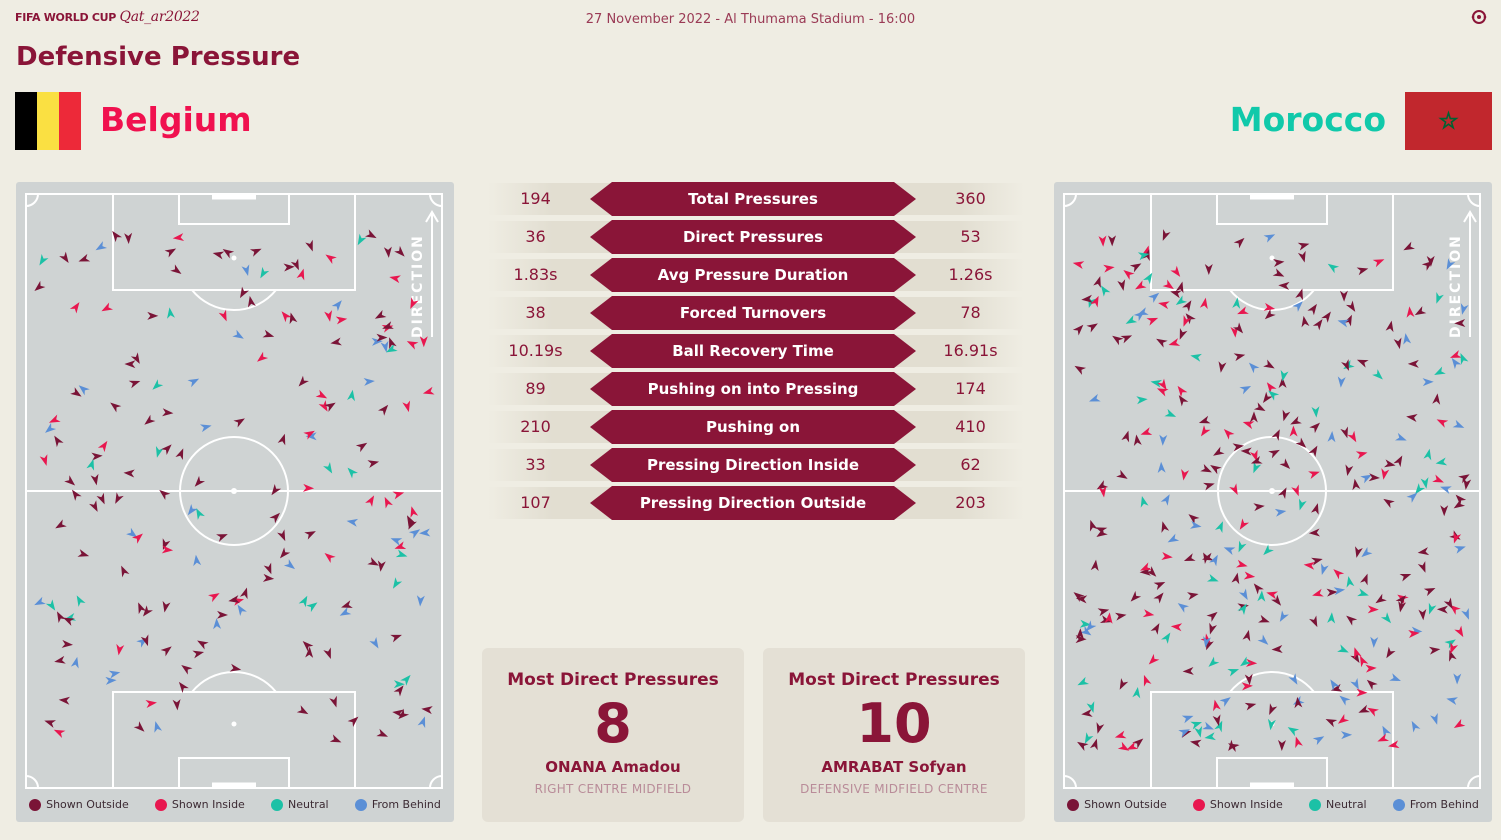 The height and width of the screenshot is (840, 1501). What do you see at coordinates (199, 804) in the screenshot?
I see `legend-shown-inside: Shown Inside` at bounding box center [199, 804].